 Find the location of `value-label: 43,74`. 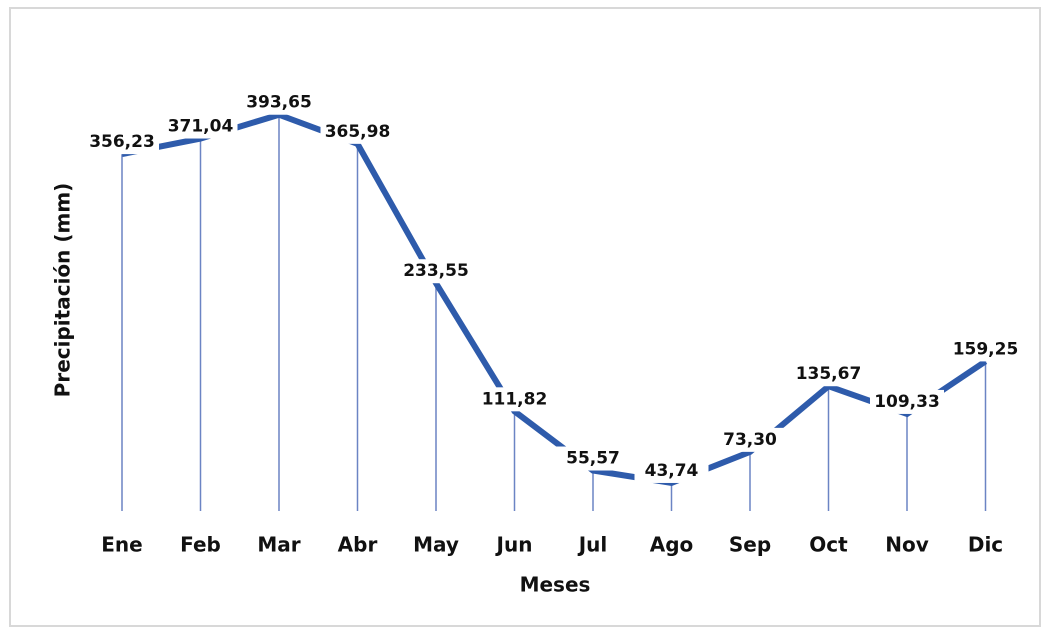

value-label: 43,74 is located at coordinates (672, 471).